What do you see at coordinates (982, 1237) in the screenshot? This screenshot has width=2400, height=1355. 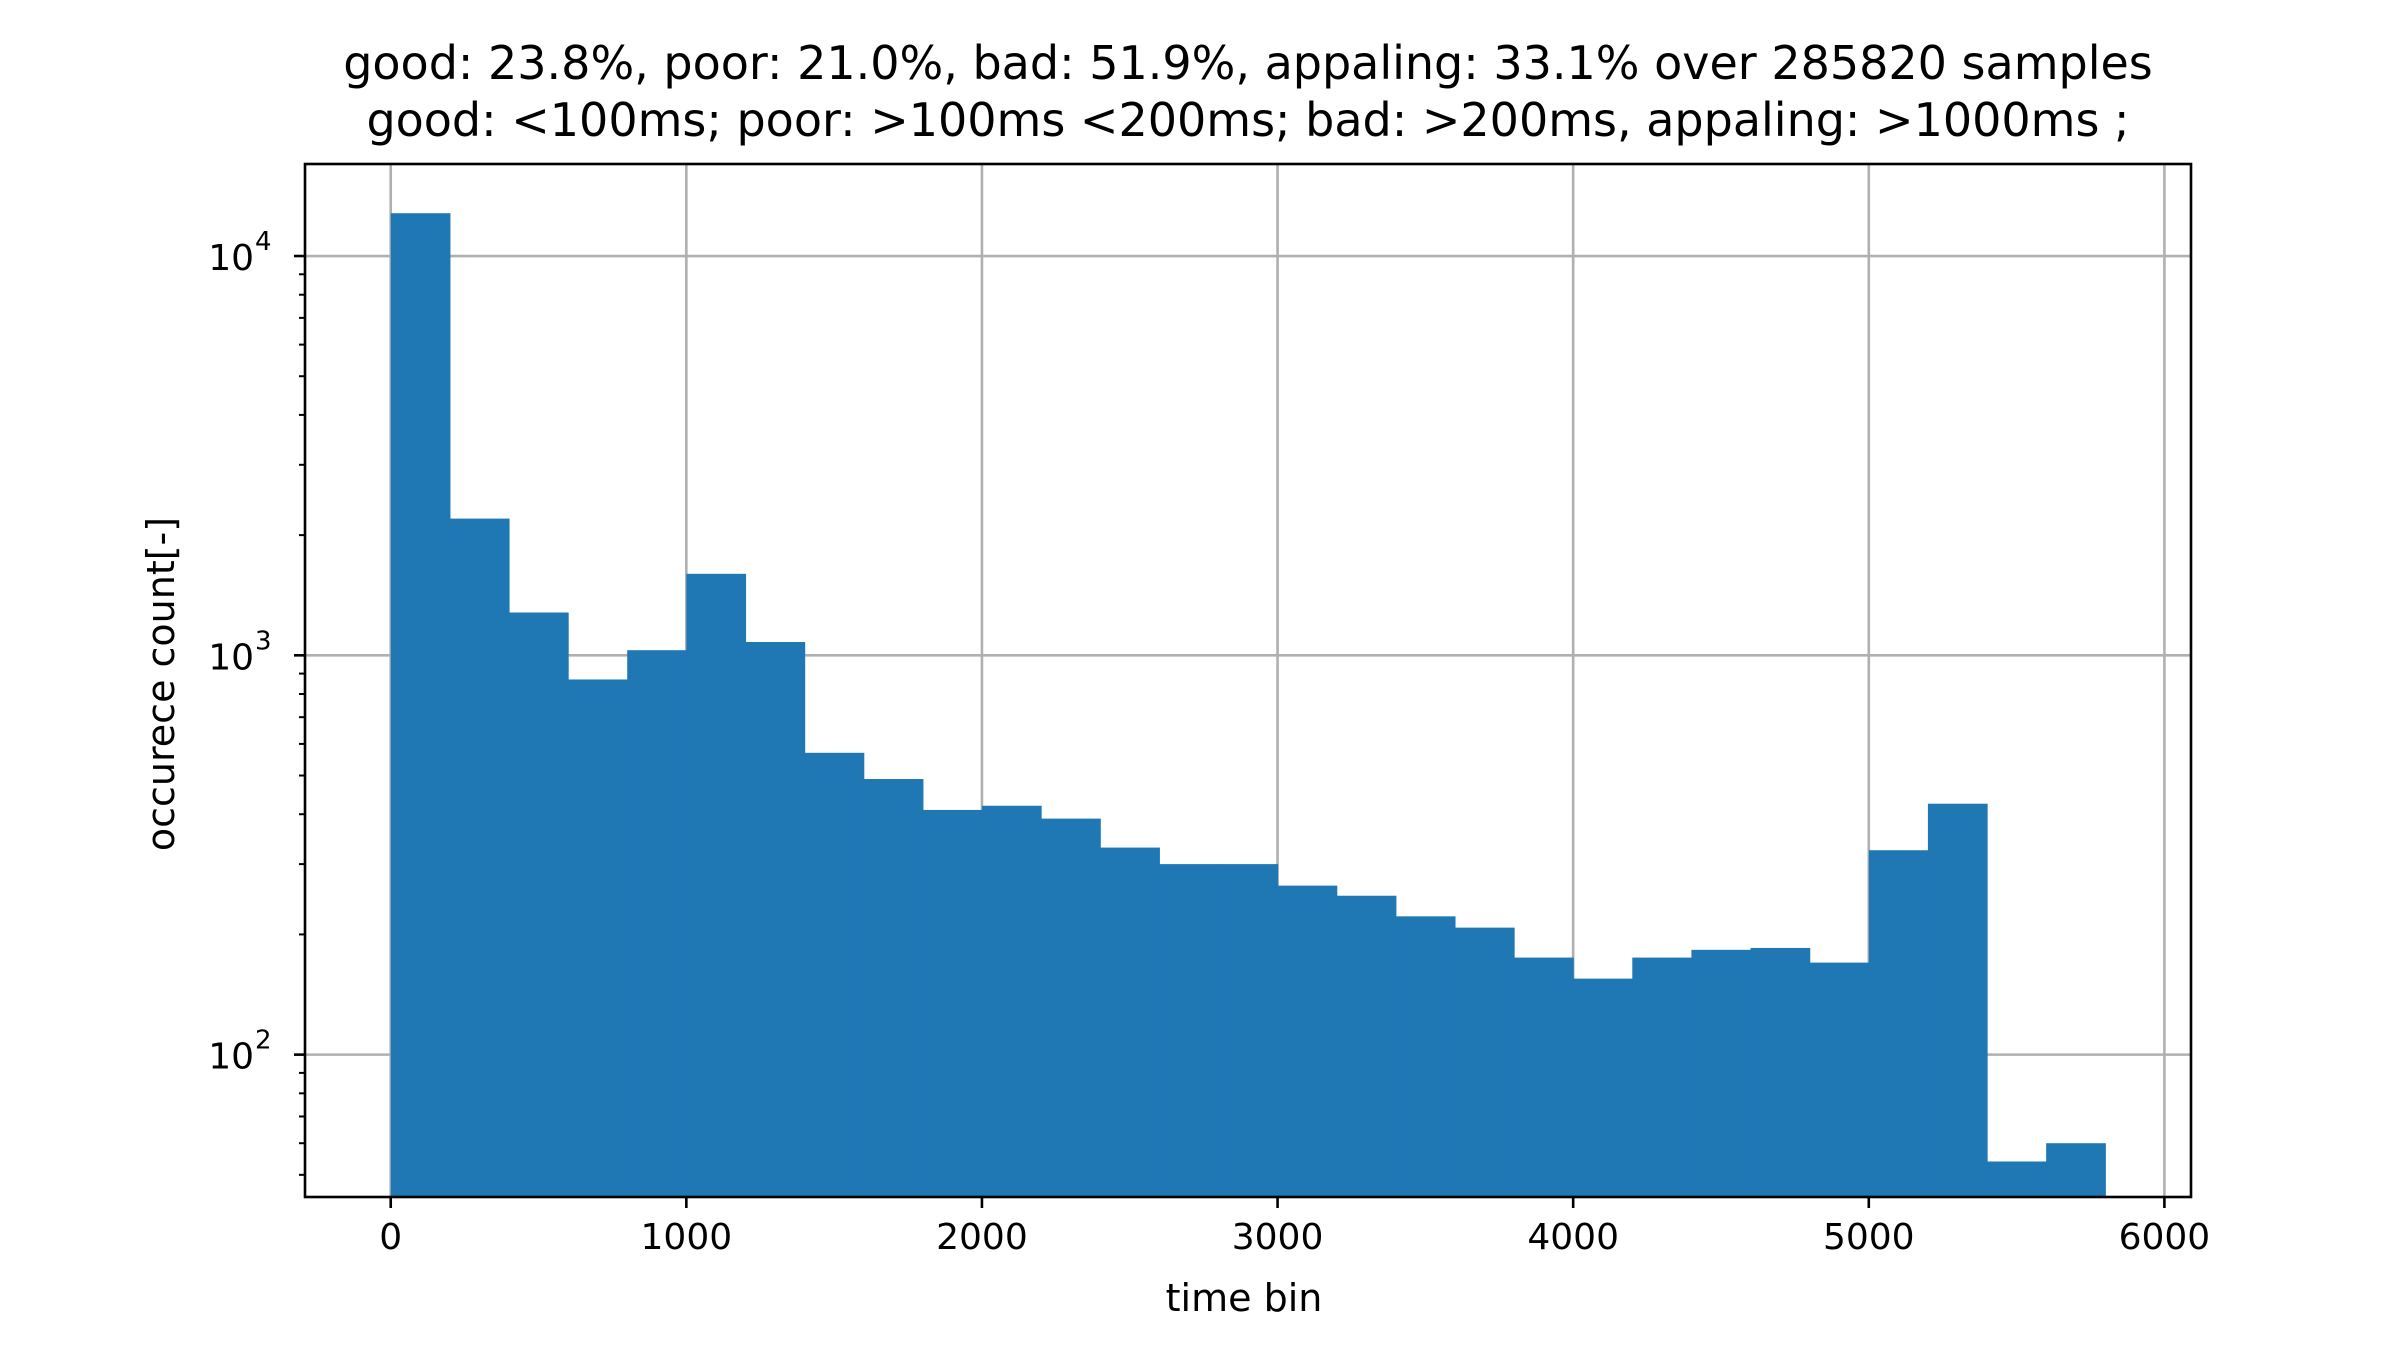 I see `x-tick-label: 2000` at bounding box center [982, 1237].